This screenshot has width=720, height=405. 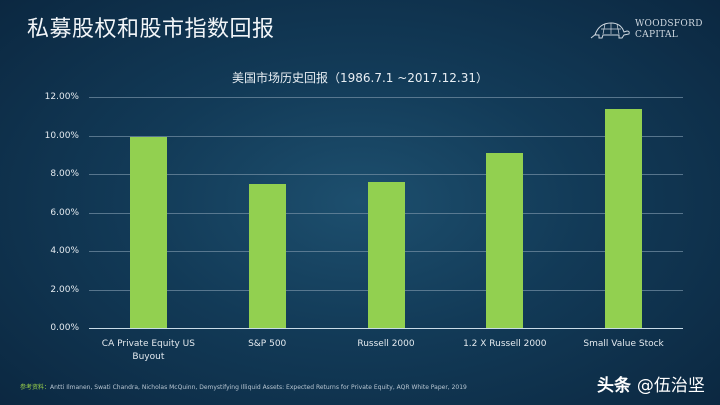 I want to click on watermark-author: @伍治坚, so click(x=670, y=386).